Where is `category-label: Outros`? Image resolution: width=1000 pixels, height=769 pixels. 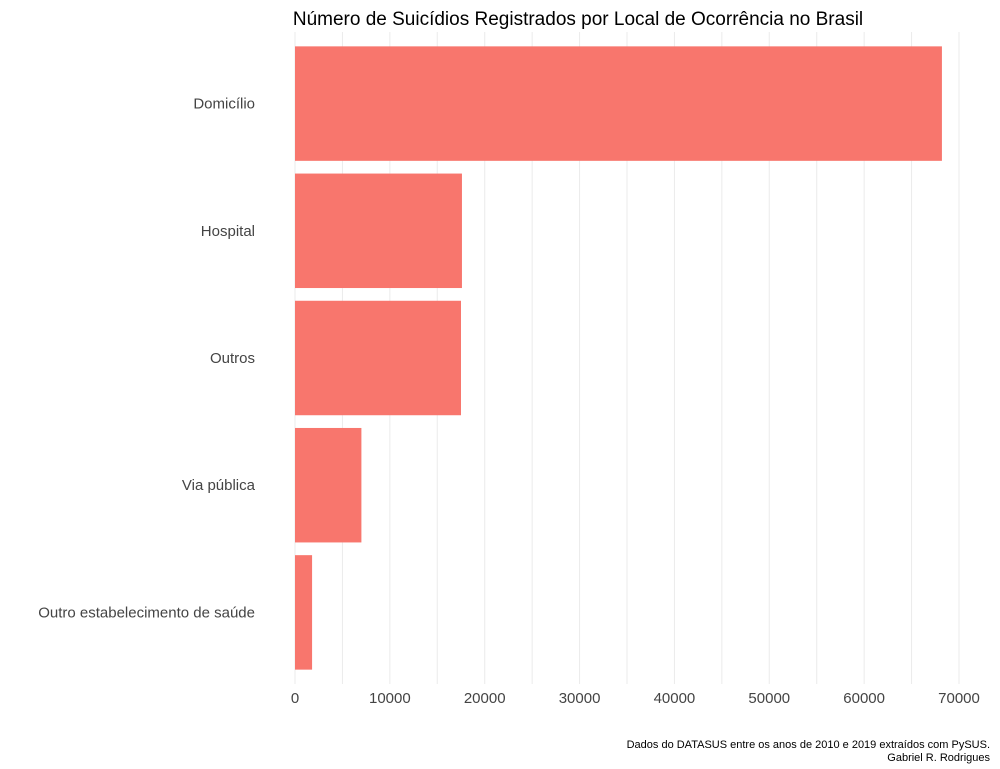
category-label: Outros is located at coordinates (232, 358).